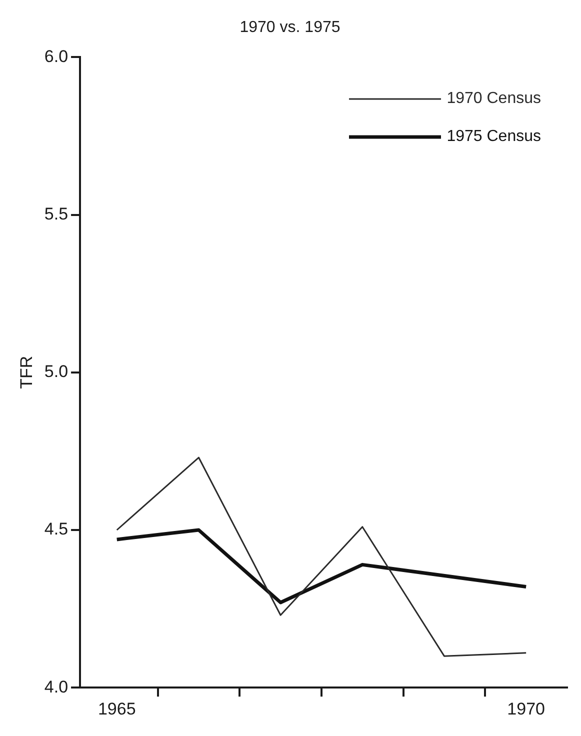 Image resolution: width=581 pixels, height=736 pixels. I want to click on chart-title: 1970 vs. 1975, so click(290, 27).